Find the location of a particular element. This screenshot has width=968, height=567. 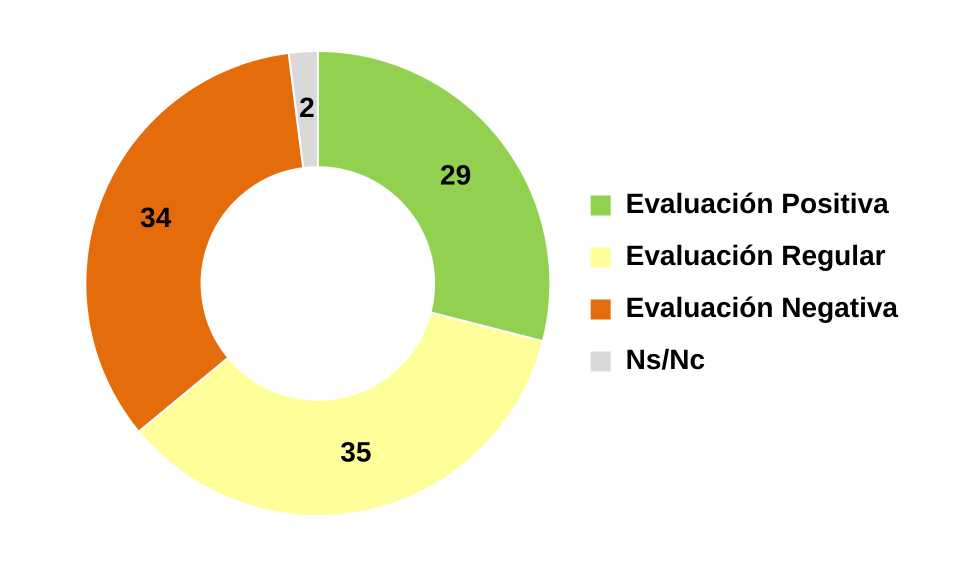

data-label: 34 is located at coordinates (156, 218).